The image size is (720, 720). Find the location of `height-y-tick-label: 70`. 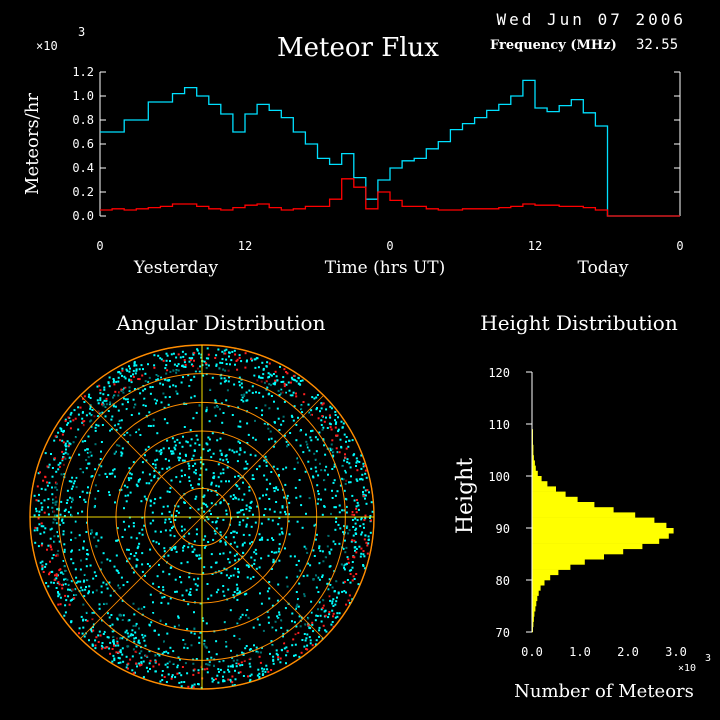

height-y-tick-label: 70 is located at coordinates (503, 633).